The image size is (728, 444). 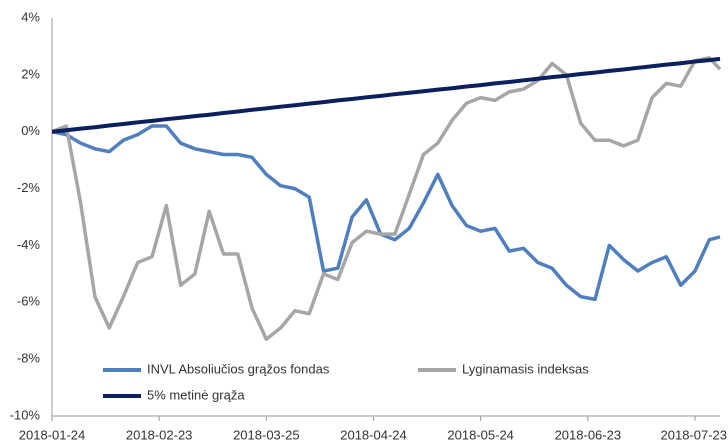 What do you see at coordinates (525, 368) in the screenshot?
I see `legend-label: Lyginamasis indeksas` at bounding box center [525, 368].